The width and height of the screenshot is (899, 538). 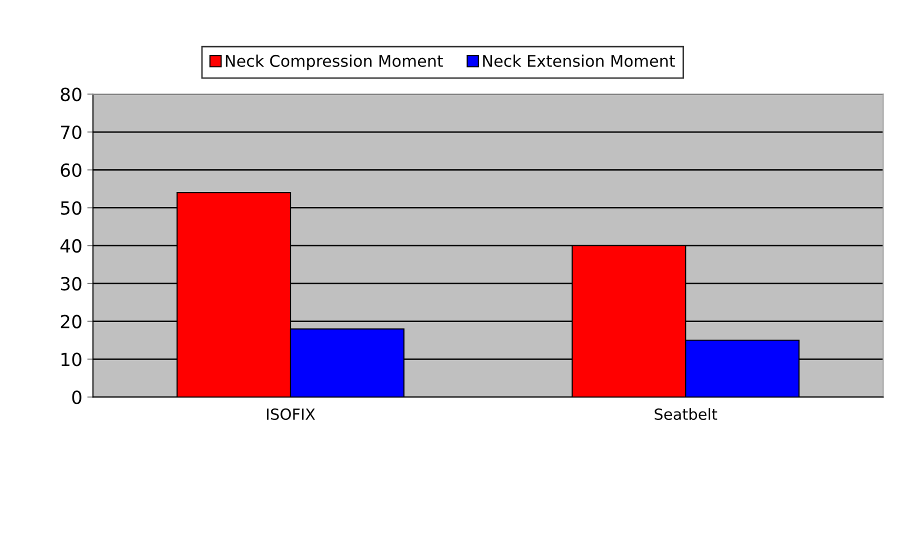 What do you see at coordinates (72, 359) in the screenshot?
I see `y-tick-label: 10` at bounding box center [72, 359].